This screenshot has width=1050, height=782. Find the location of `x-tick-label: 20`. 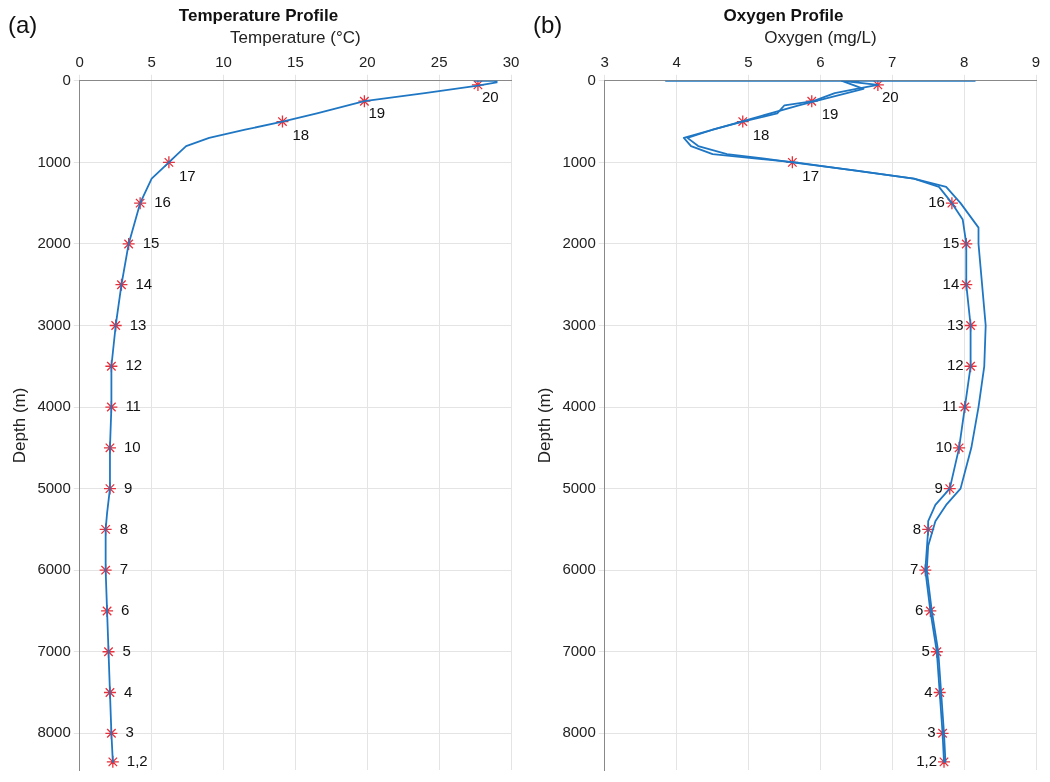

x-tick-label: 20 is located at coordinates (367, 61).